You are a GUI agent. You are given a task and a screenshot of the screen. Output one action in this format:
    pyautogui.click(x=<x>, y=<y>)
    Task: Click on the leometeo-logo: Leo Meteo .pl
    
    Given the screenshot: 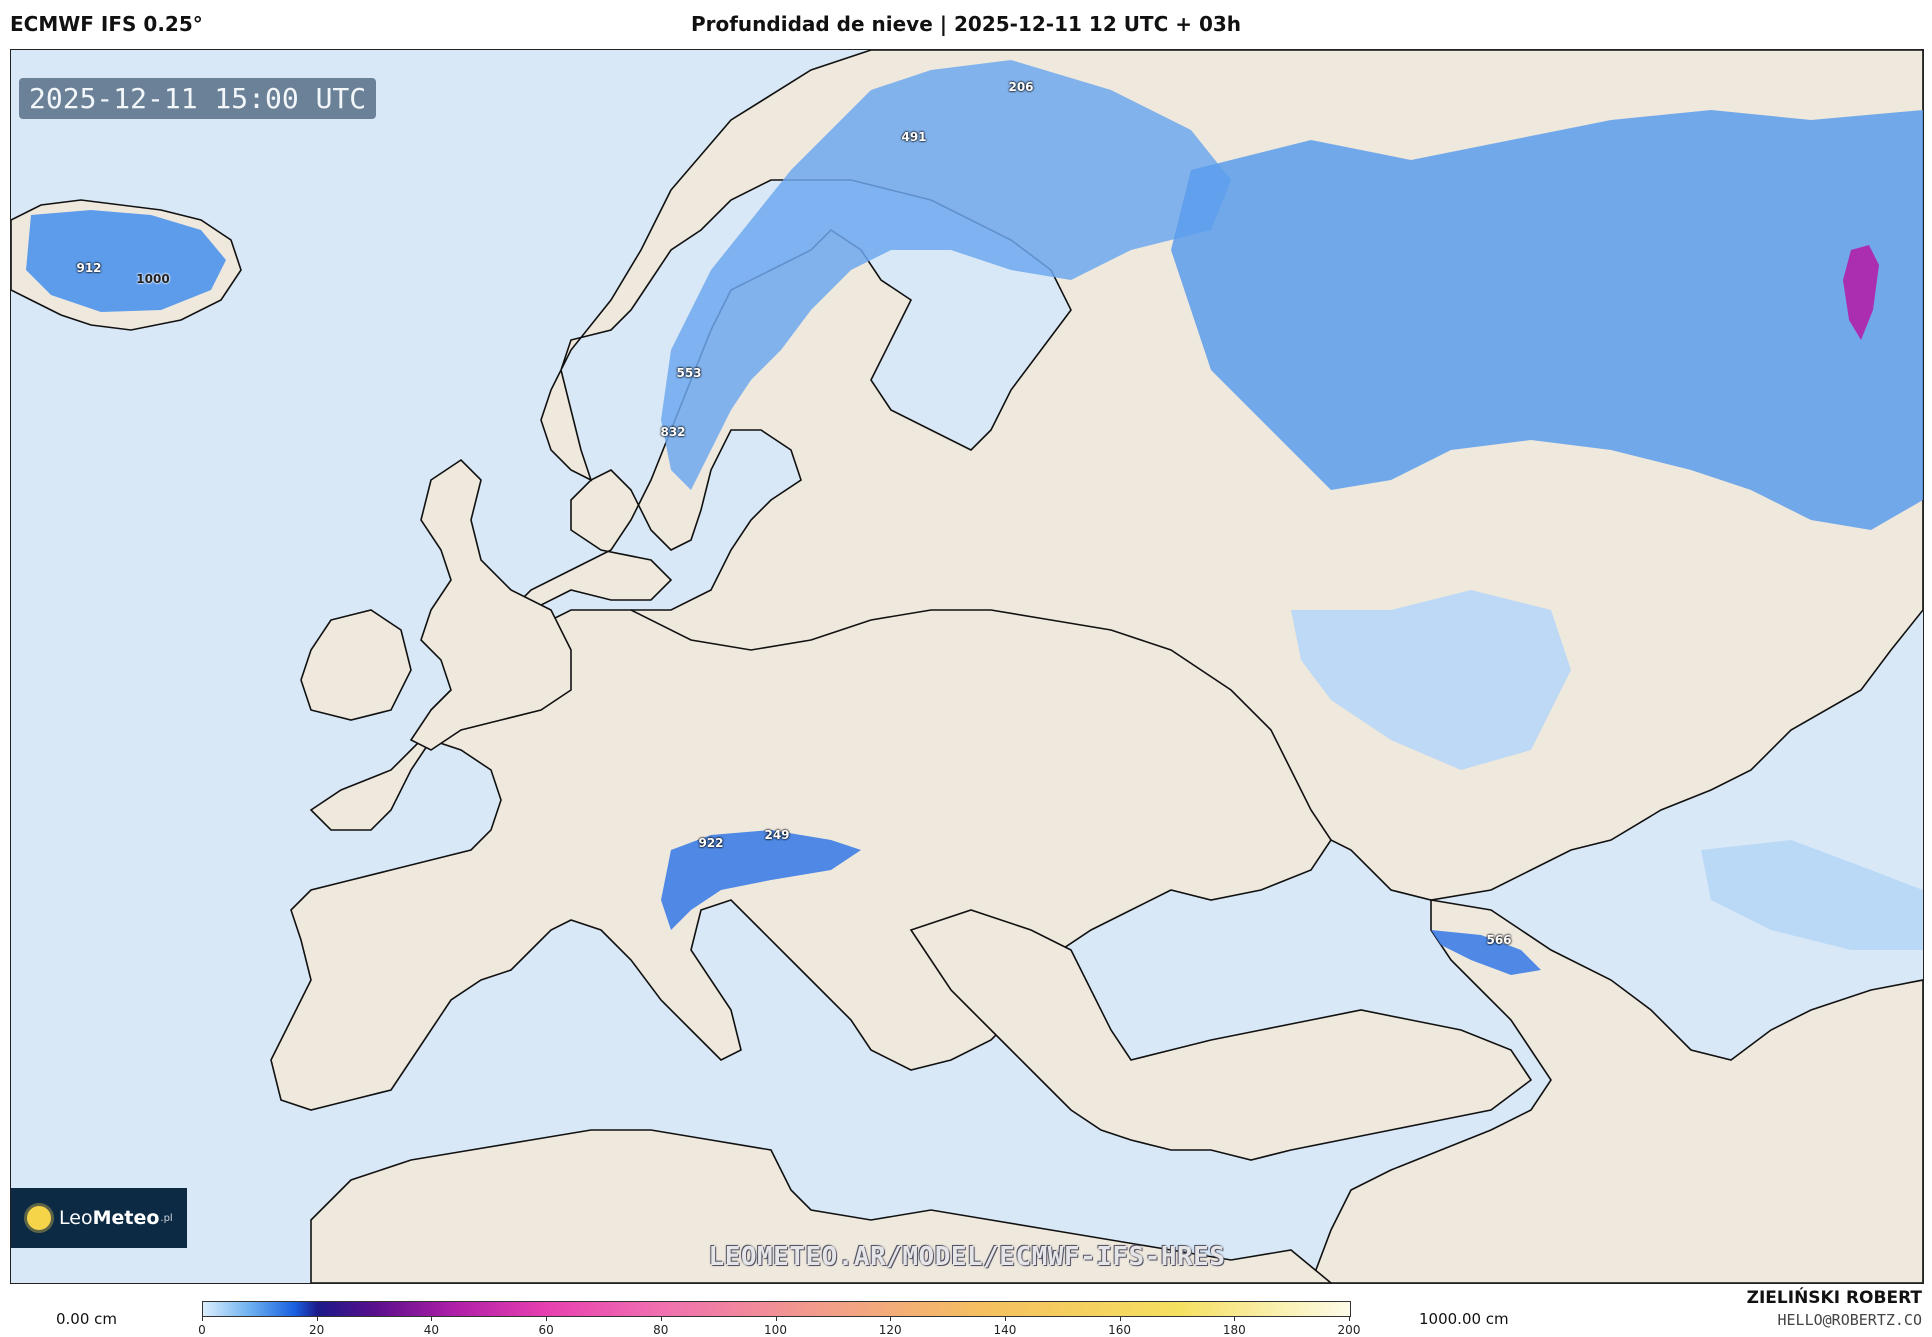 What is the action you would take?
    pyautogui.click(x=99, y=1218)
    